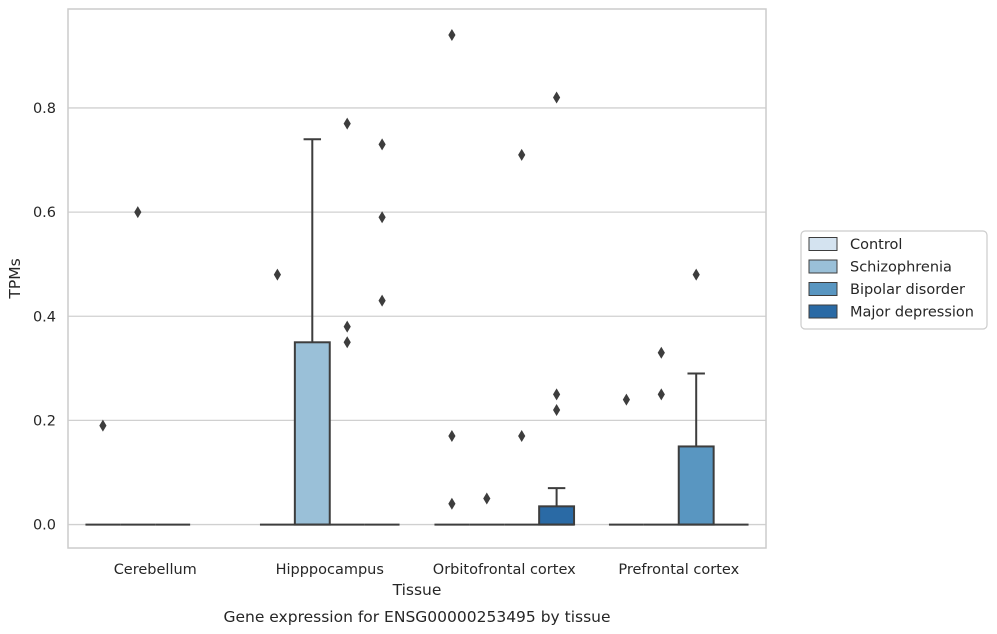 This screenshot has width=997, height=634. I want to click on legend-frame, so click(894, 280).